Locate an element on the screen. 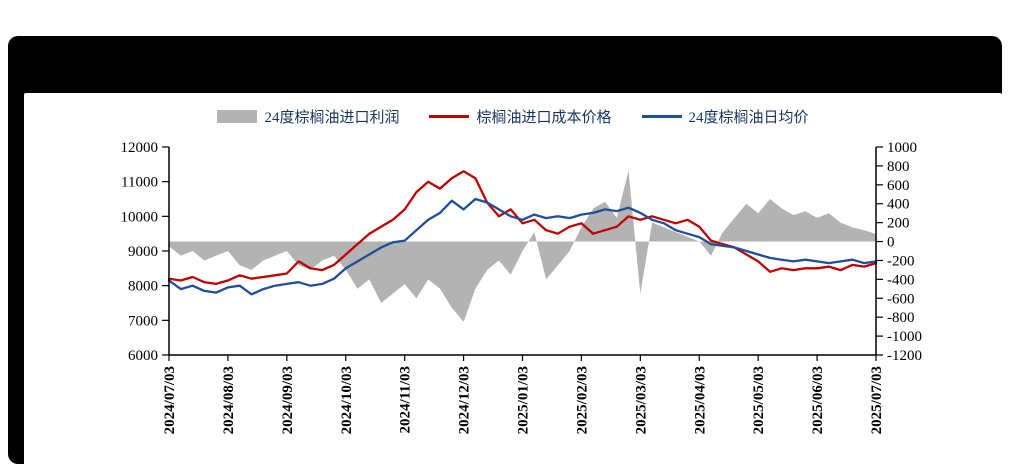  x-tick-label: 2025/04/03 is located at coordinates (700, 400).